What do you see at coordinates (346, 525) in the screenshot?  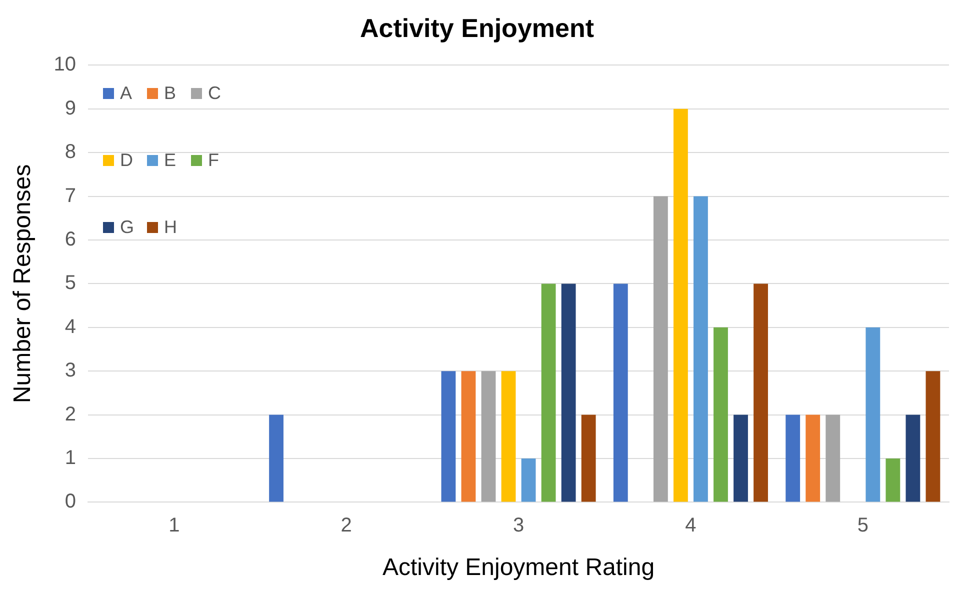 I see `x-tick-label: 2` at bounding box center [346, 525].